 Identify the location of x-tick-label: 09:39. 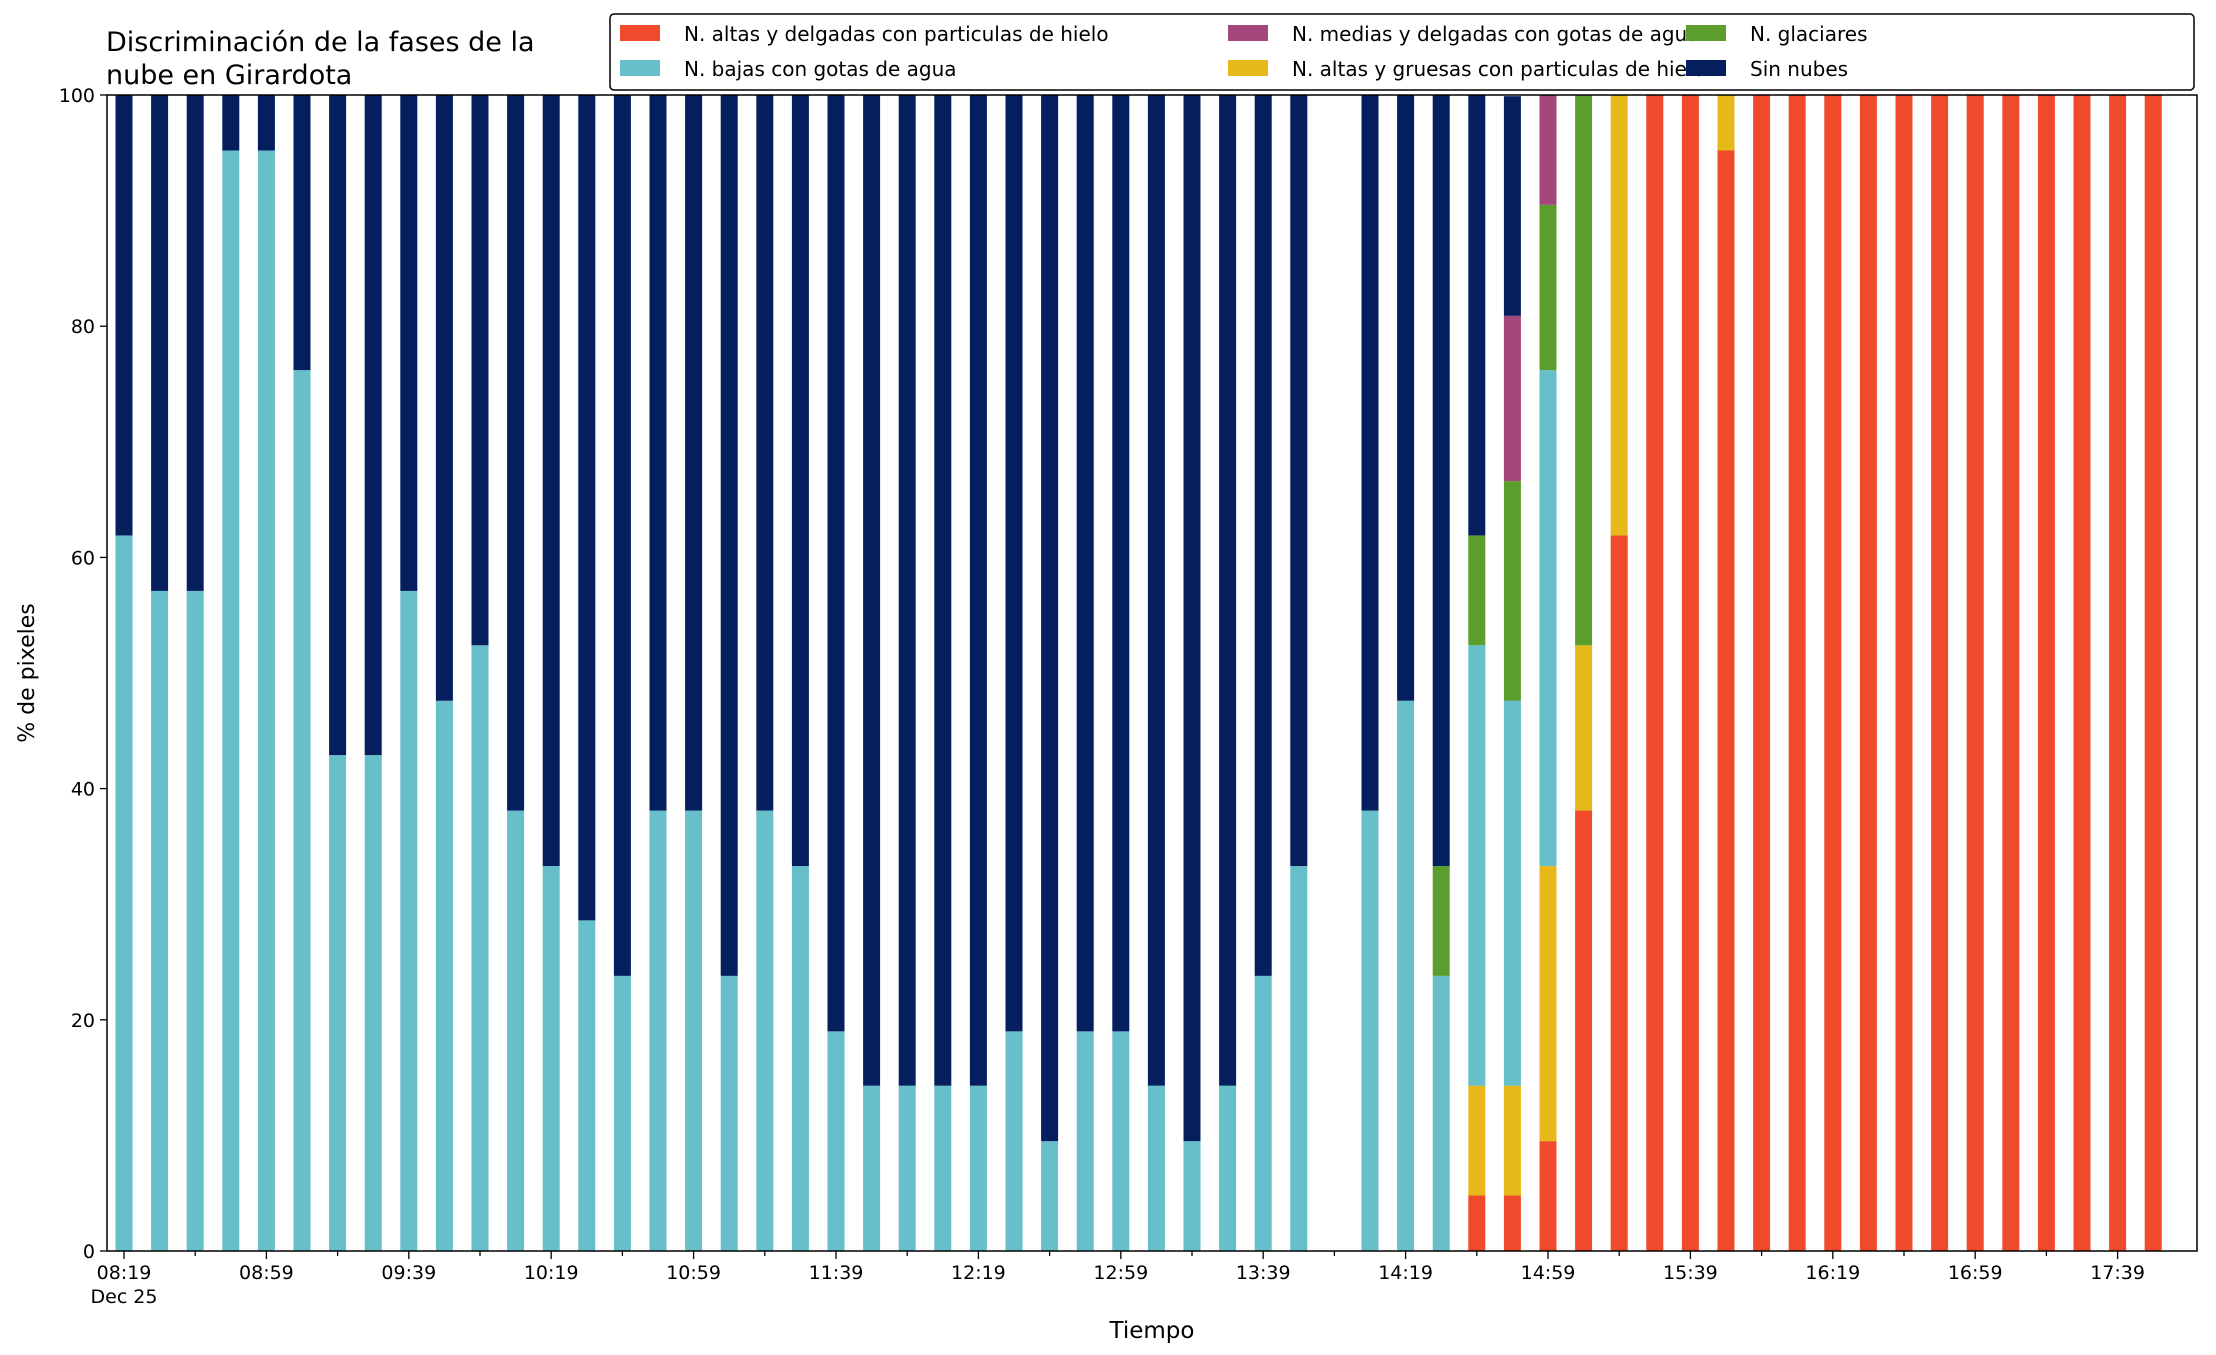
(408, 1273).